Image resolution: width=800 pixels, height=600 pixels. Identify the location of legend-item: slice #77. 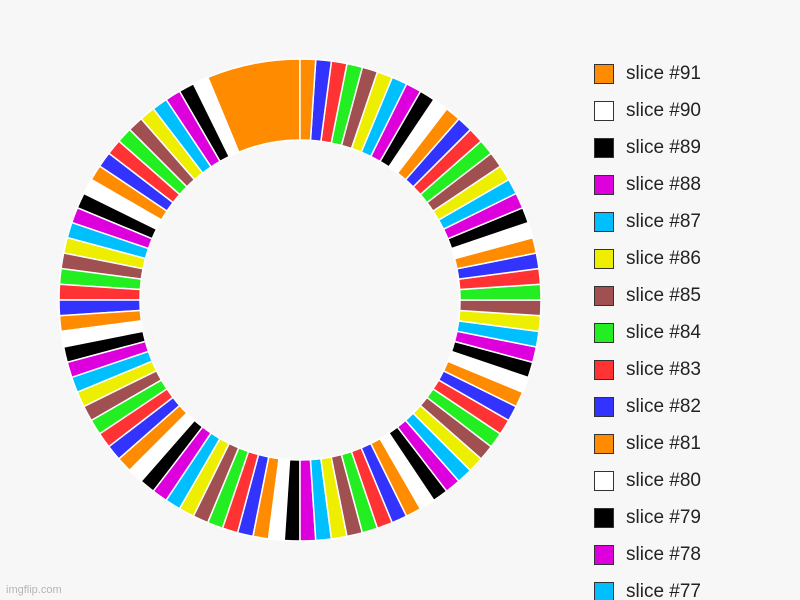
(697, 586).